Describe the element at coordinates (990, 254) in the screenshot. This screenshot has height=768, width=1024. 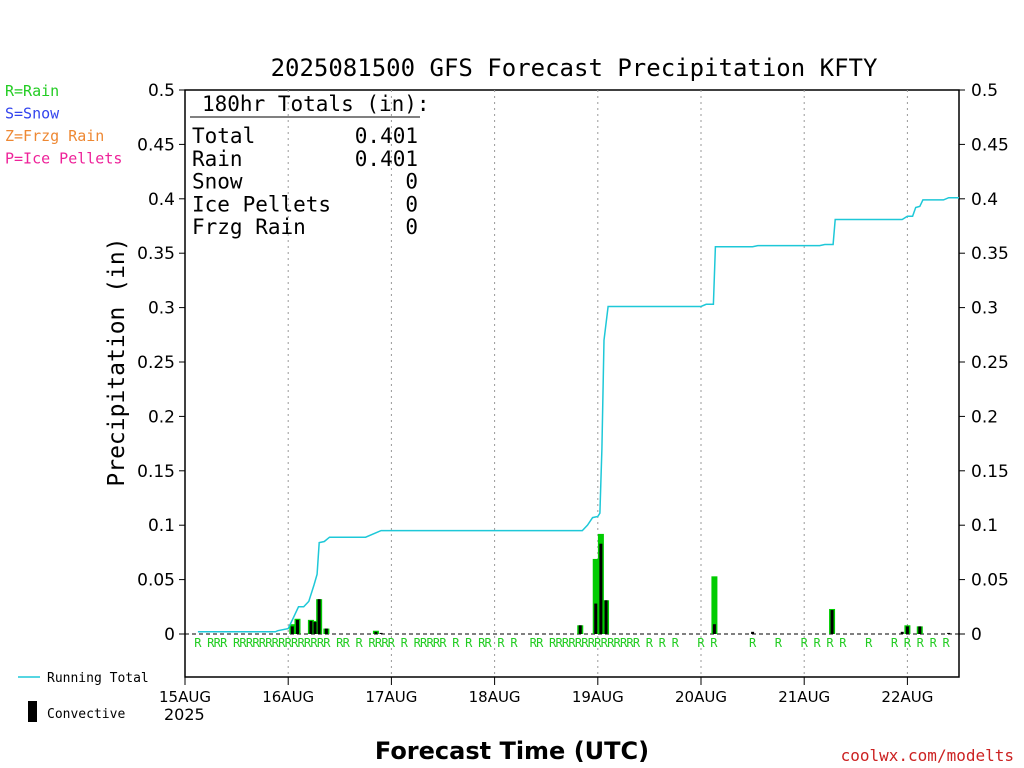
I see `y-tick-label-right: 0.35` at that location.